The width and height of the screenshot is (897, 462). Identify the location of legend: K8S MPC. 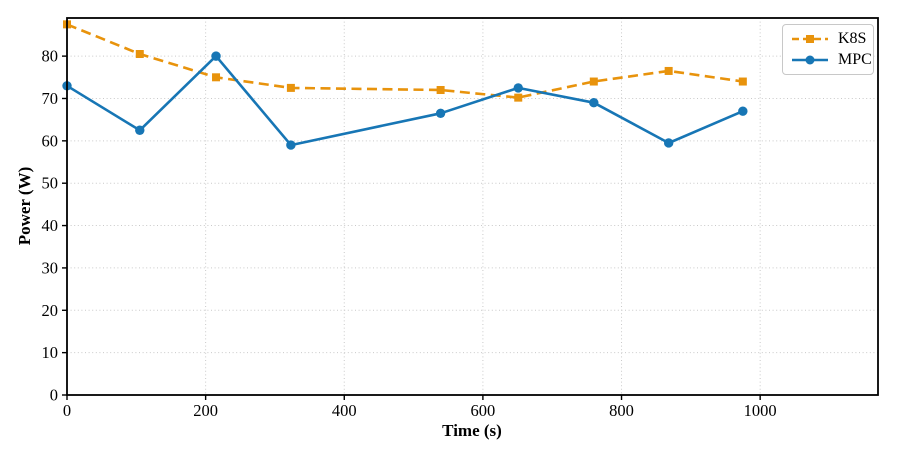
(828, 49).